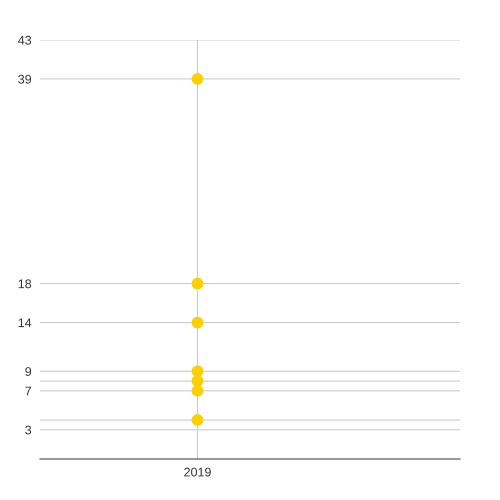  What do you see at coordinates (25, 79) in the screenshot?
I see `y-tick-label: 39` at bounding box center [25, 79].